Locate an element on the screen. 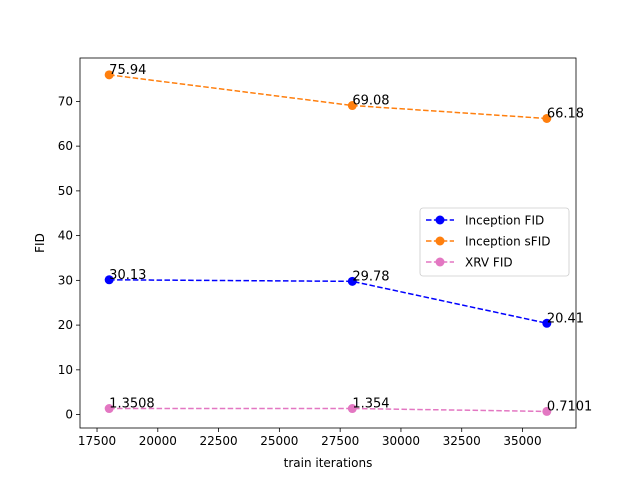  y-tick-label: 40 is located at coordinates (65, 236).